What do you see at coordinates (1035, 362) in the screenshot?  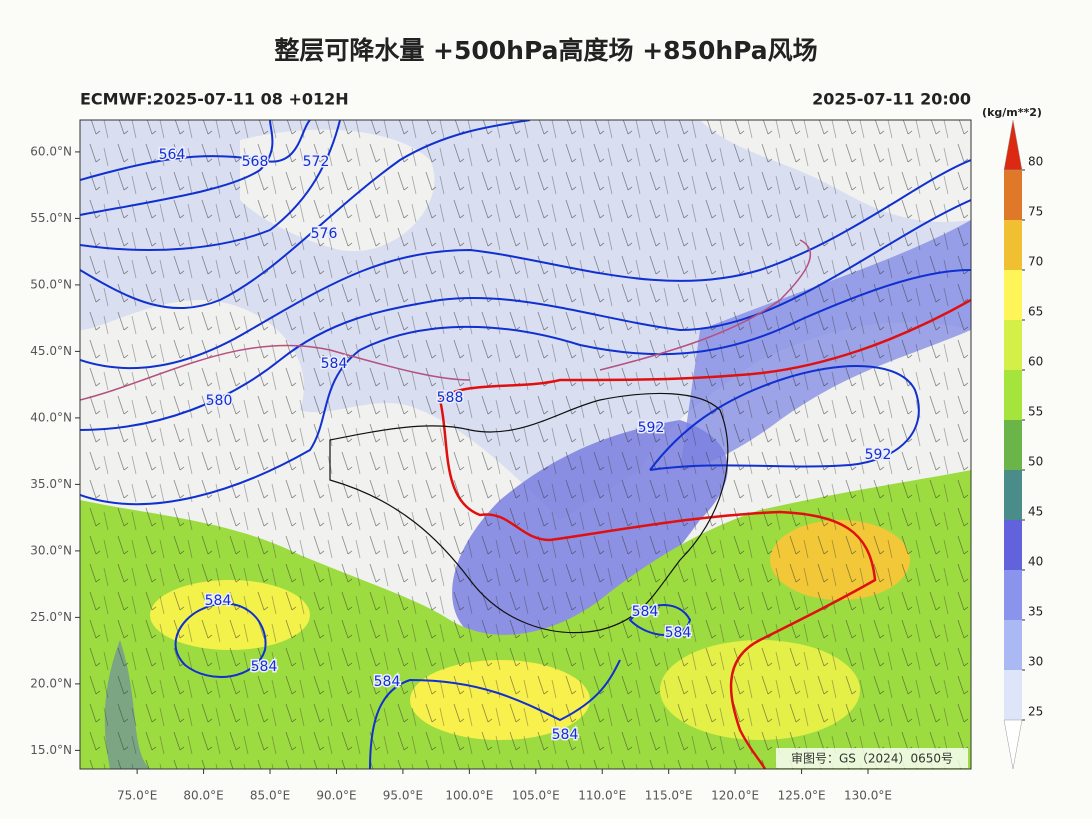 I see `colorbar-tick-label: 60` at bounding box center [1035, 362].